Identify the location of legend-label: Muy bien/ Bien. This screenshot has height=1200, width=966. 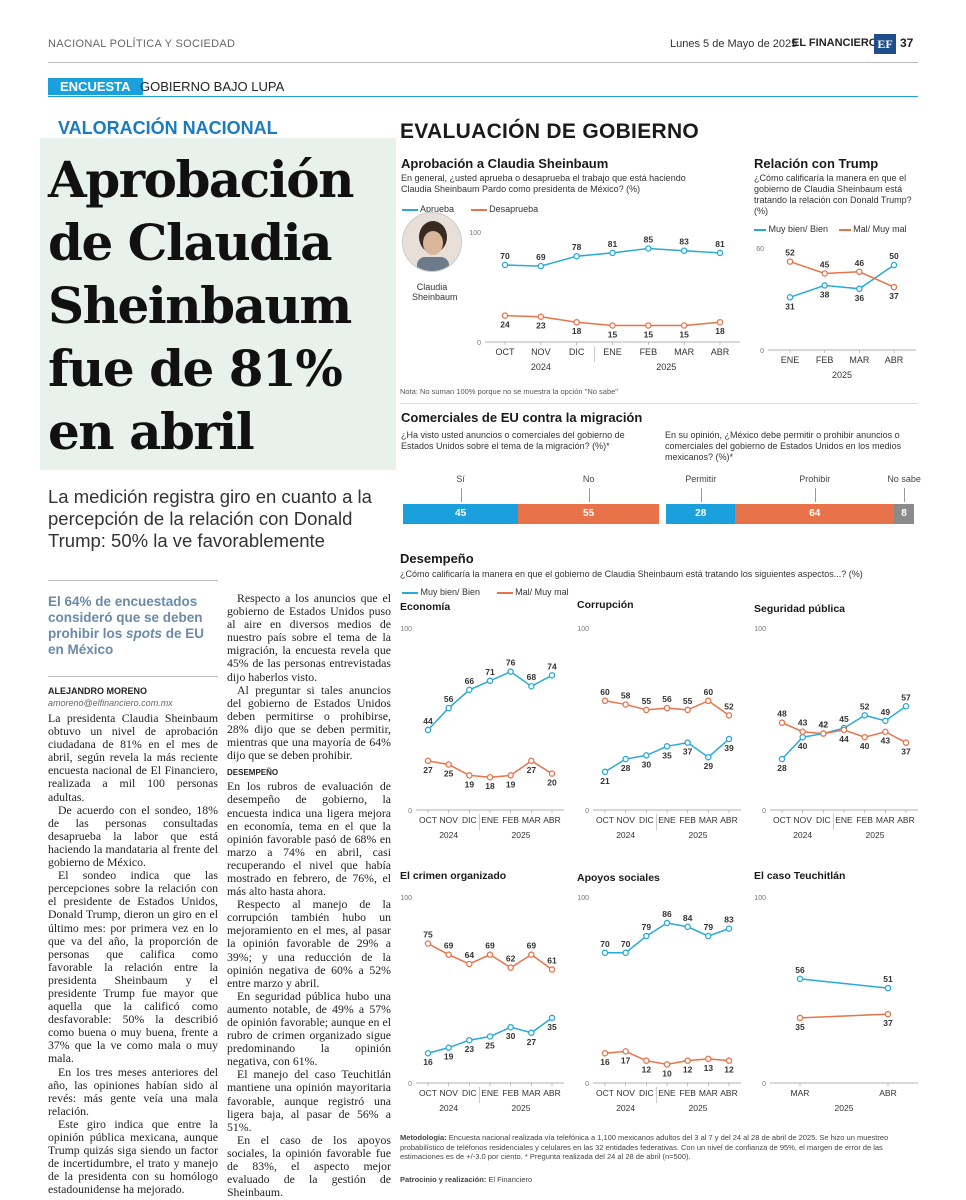
(450, 592).